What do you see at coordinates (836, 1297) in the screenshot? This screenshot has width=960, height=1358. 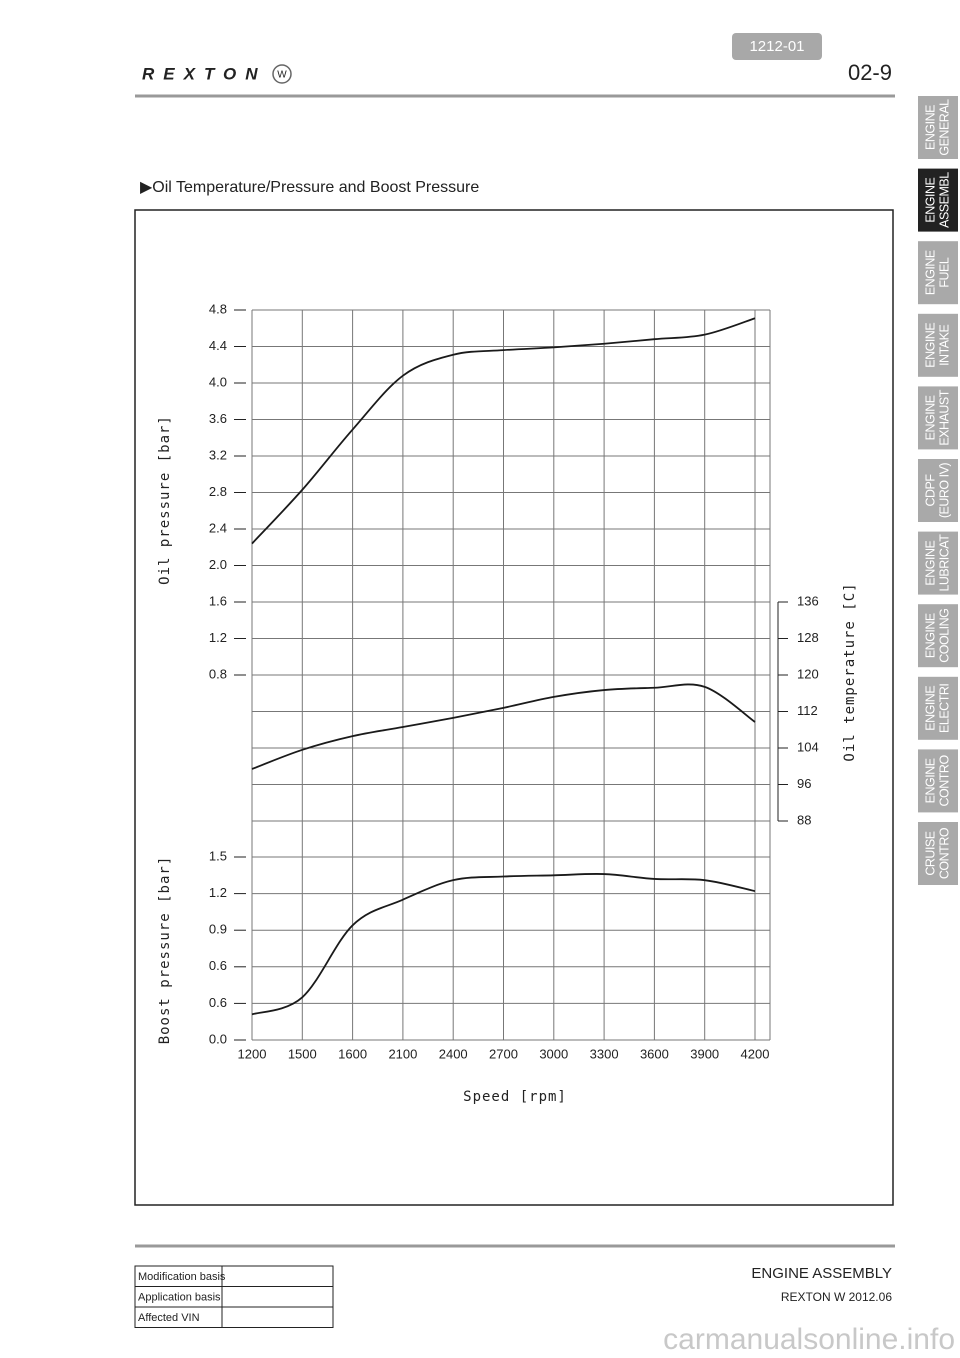 I see `footer-model: REXTON W 2012.06` at bounding box center [836, 1297].